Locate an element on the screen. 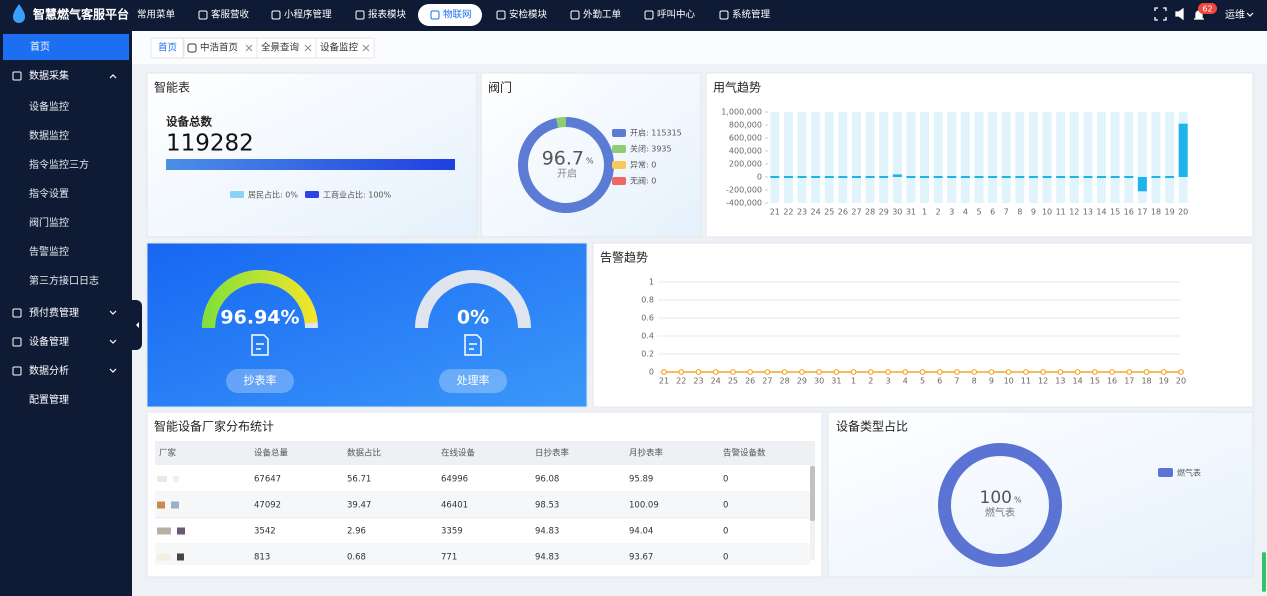 The width and height of the screenshot is (1267, 596). panel-title: 智能设备厂家分布统计 is located at coordinates (214, 426).